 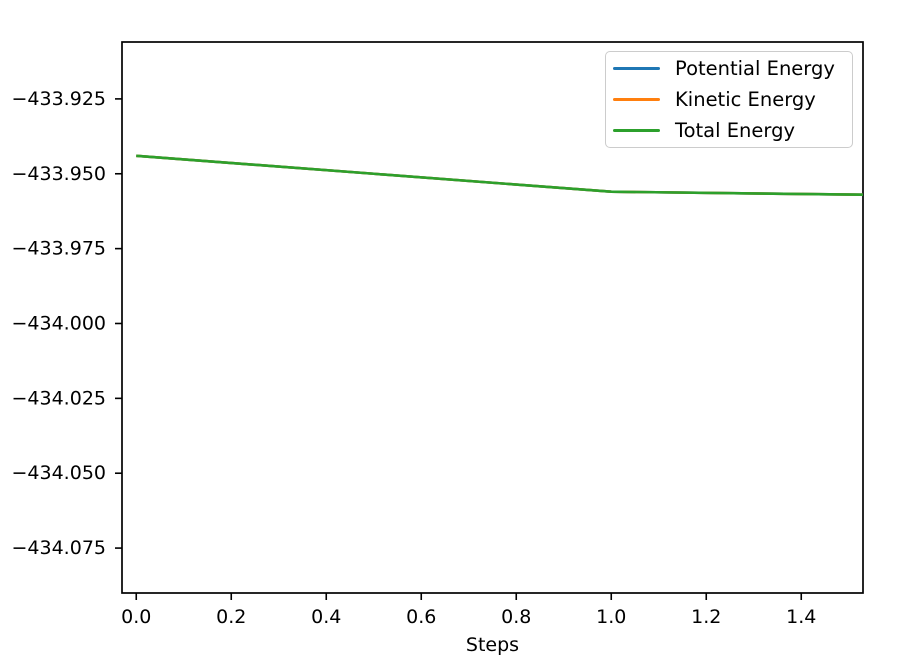 I want to click on legend-item-potential-energy: Potential Energy, so click(x=732, y=68).